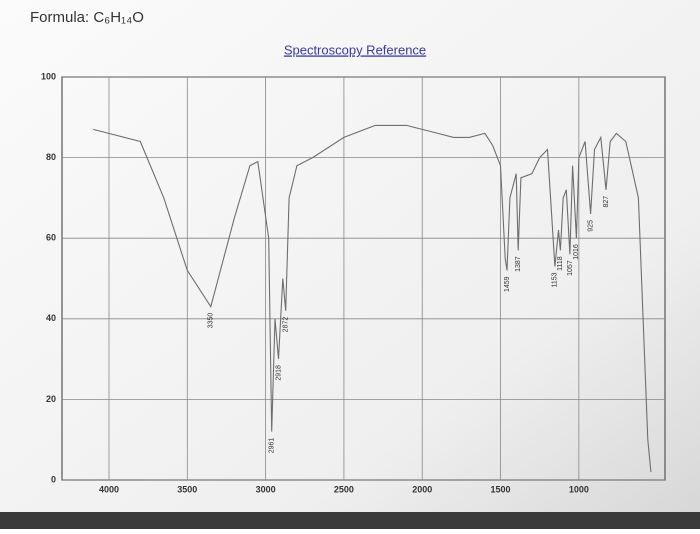 This screenshot has height=534, width=700. What do you see at coordinates (286, 325) in the screenshot?
I see `peak-label: 2872` at bounding box center [286, 325].